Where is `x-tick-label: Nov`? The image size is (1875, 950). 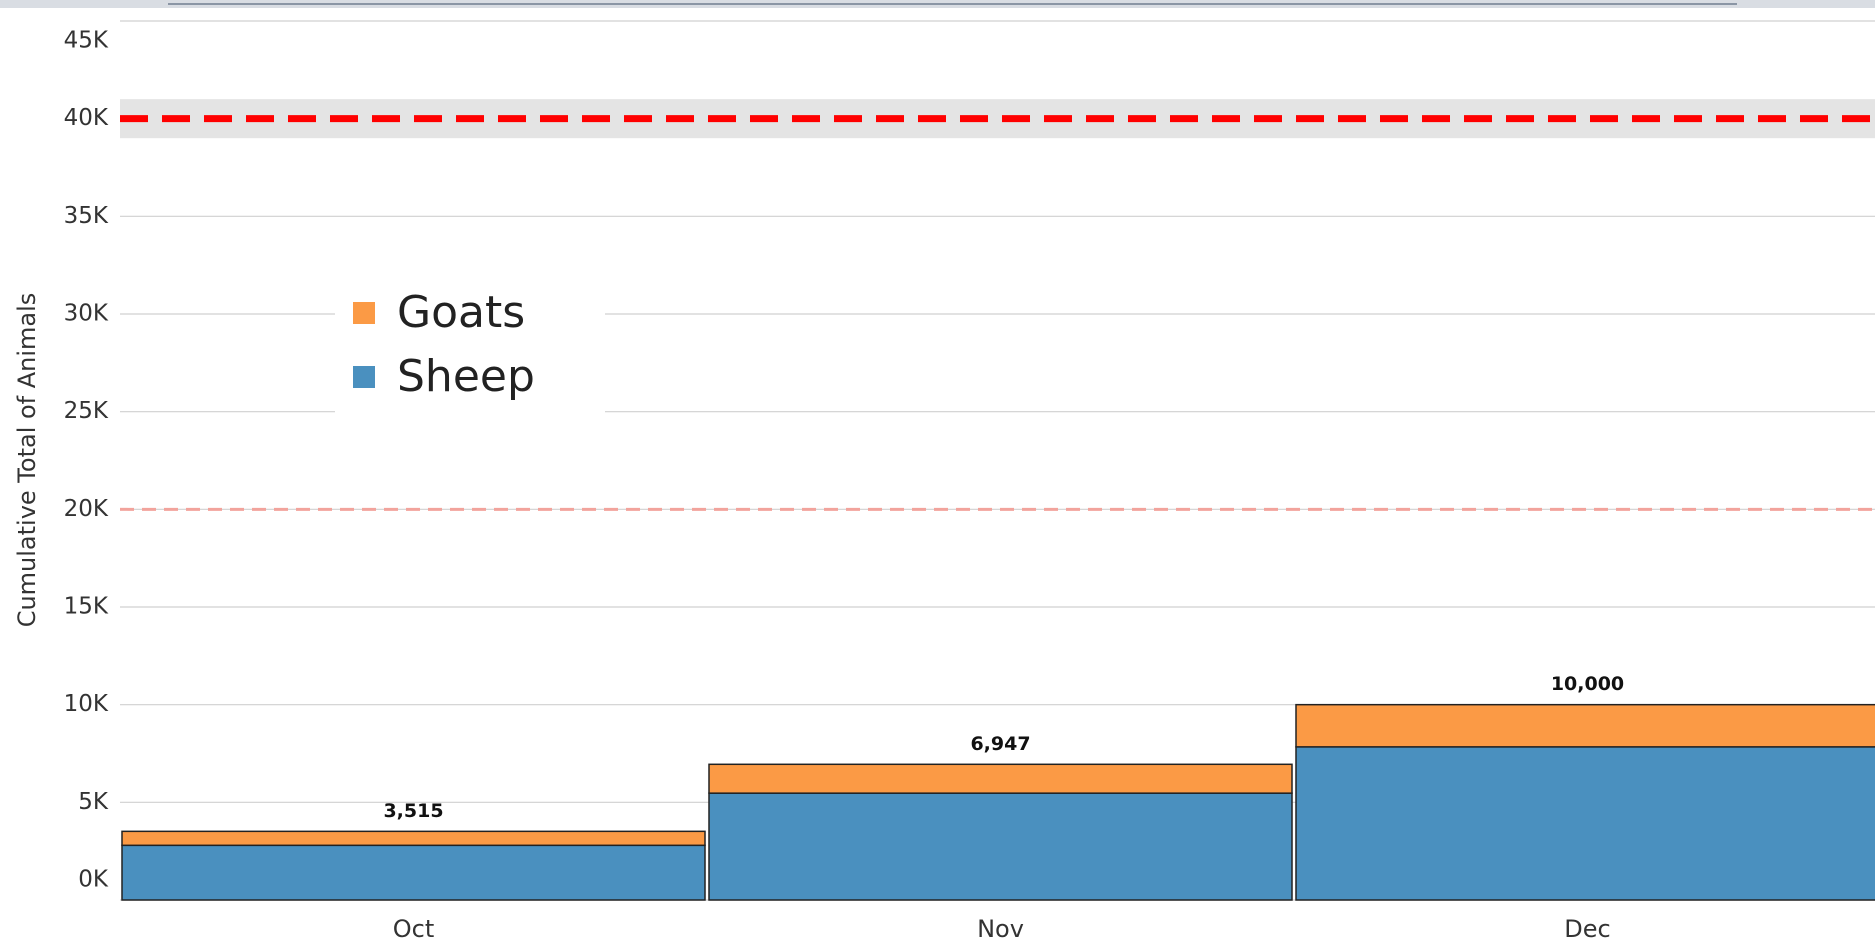 x-tick-label: Nov is located at coordinates (1000, 929).